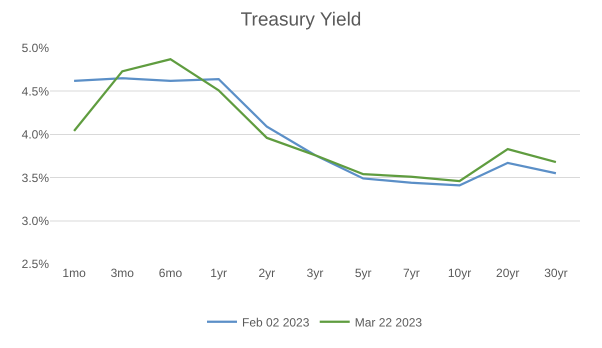 The height and width of the screenshot is (348, 602). What do you see at coordinates (36, 264) in the screenshot?
I see `y-tick-label: 2.5%` at bounding box center [36, 264].